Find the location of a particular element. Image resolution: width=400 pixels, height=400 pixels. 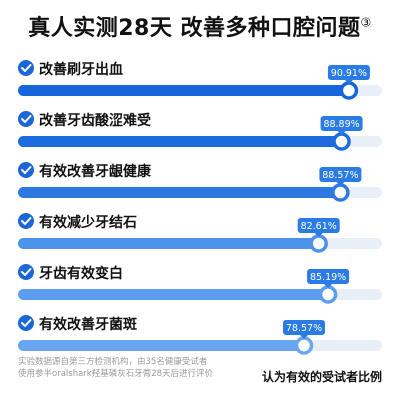

value-label: 88.89% is located at coordinates (341, 124).